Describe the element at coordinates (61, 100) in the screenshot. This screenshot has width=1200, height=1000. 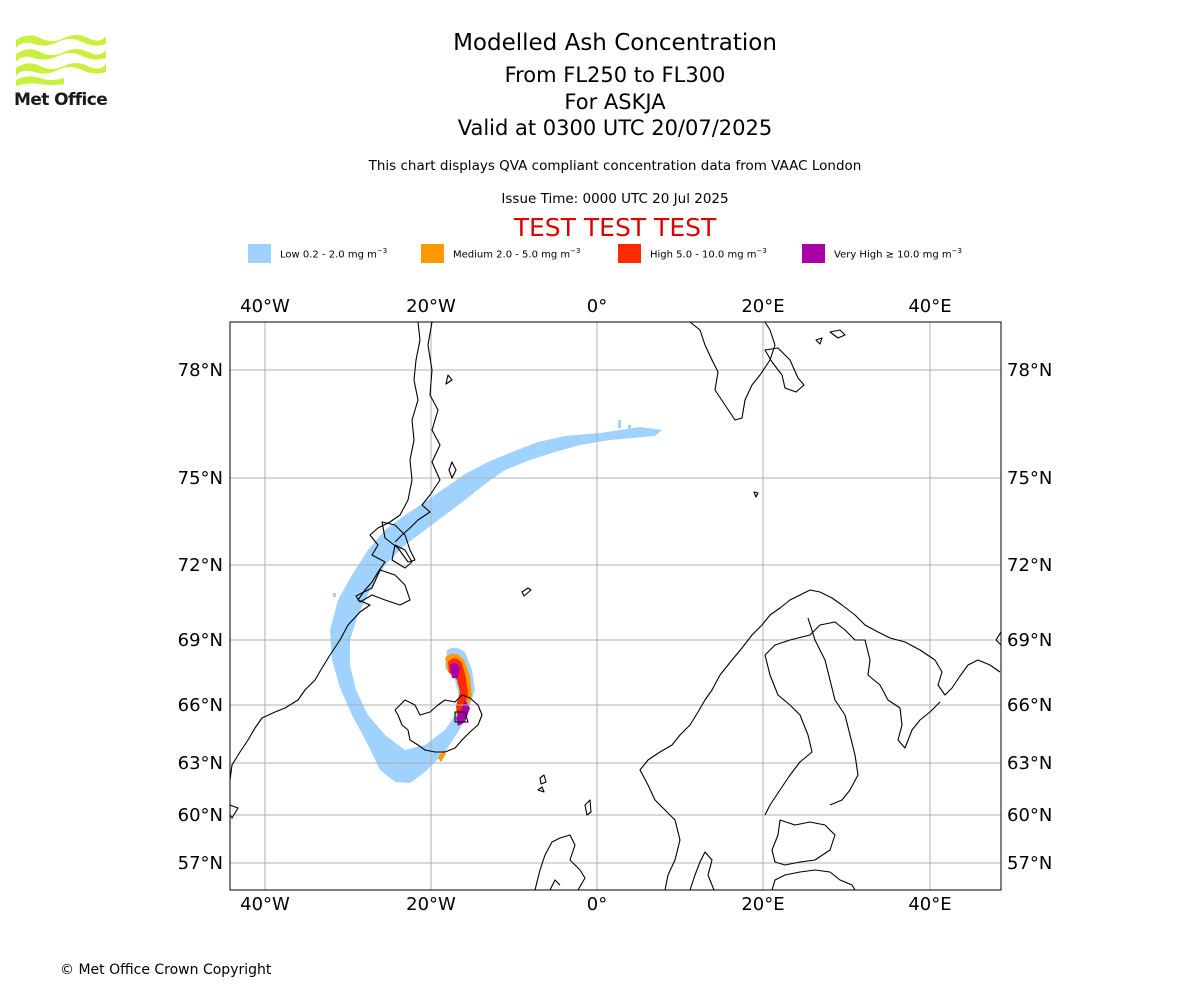
I see `logo-text: Met Office` at that location.